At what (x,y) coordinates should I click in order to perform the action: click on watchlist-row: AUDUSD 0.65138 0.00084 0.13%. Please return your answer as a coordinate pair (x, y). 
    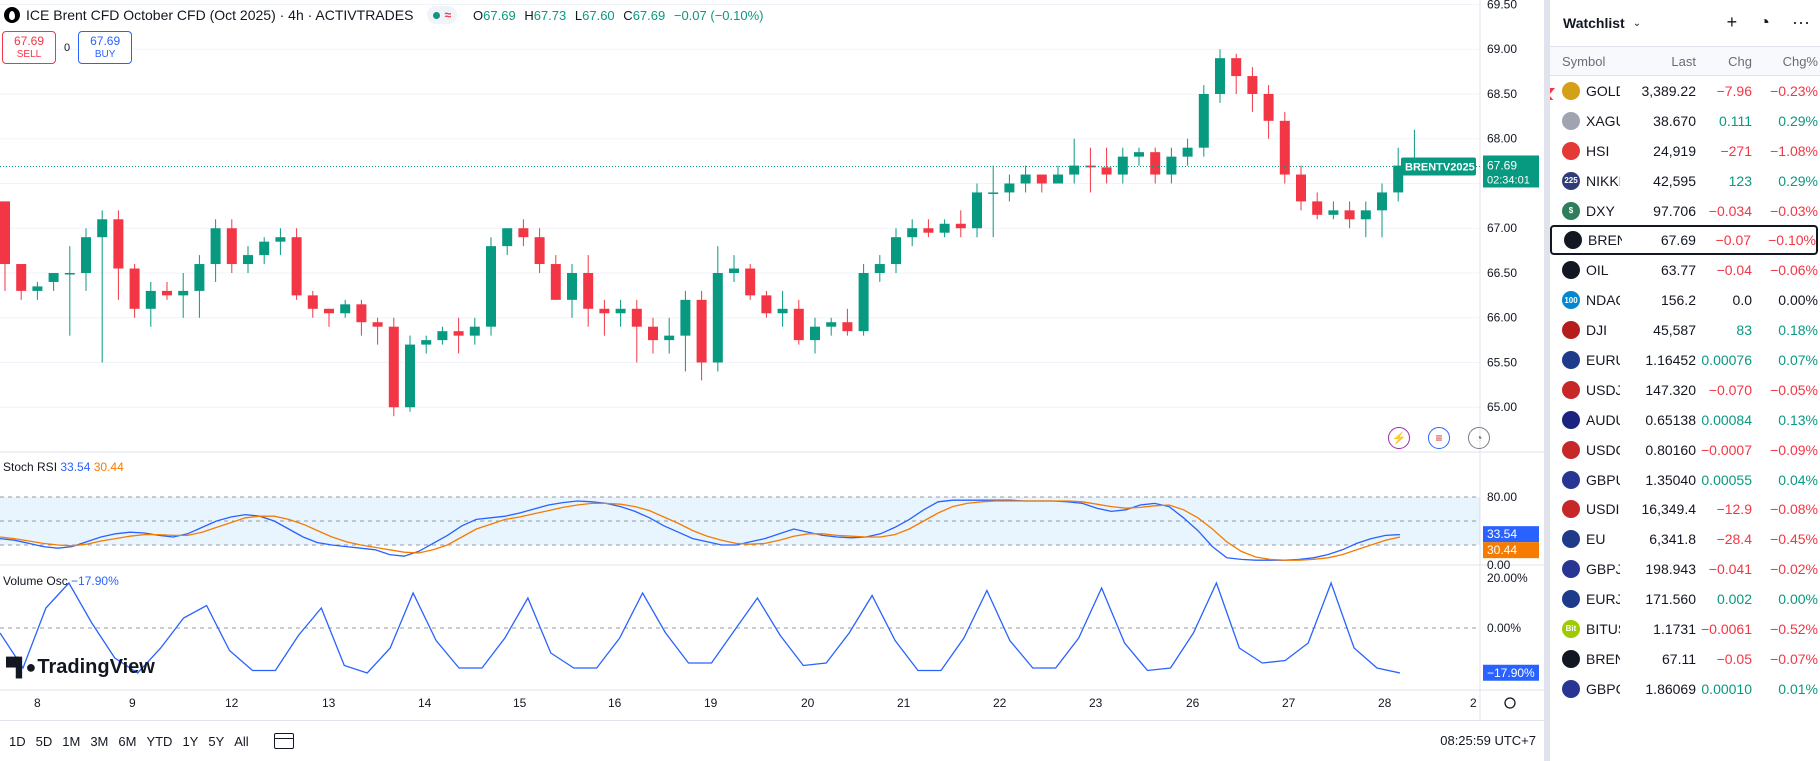
    Looking at the image, I should click on (1685, 420).